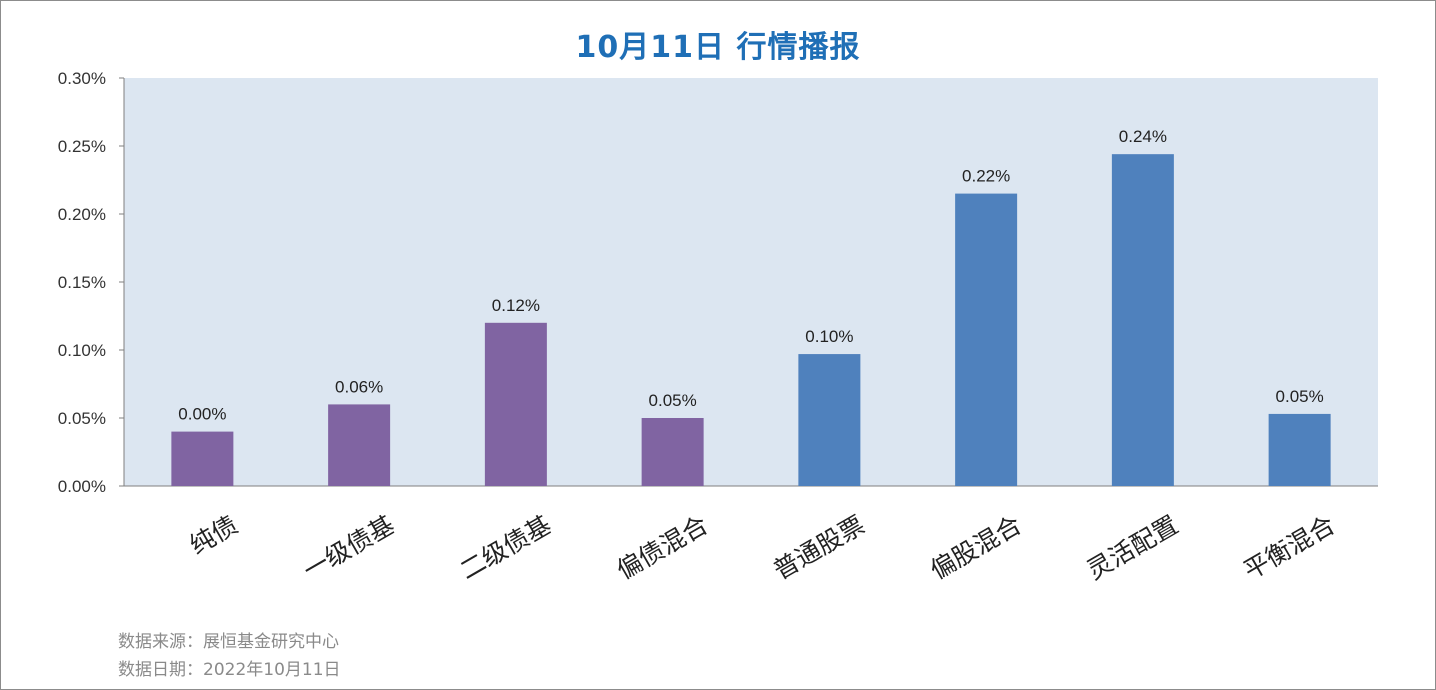  I want to click on x-tick-label: 偏债混合, so click(662, 547).